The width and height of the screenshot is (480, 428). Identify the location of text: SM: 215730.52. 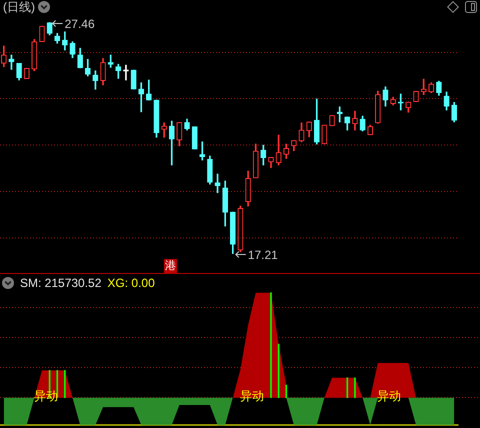
(61, 283).